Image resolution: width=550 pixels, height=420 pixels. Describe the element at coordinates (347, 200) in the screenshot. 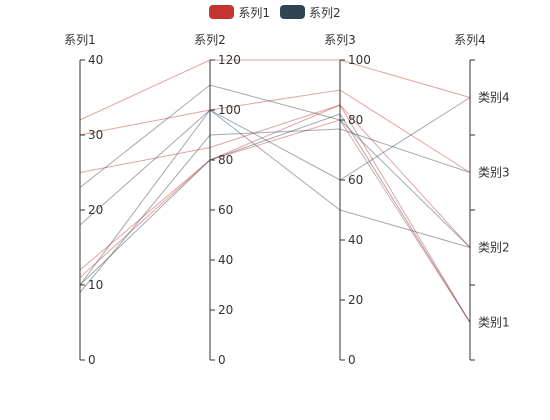

I see `axis-3: 系列3 0 20 40 60 80 100` at that location.